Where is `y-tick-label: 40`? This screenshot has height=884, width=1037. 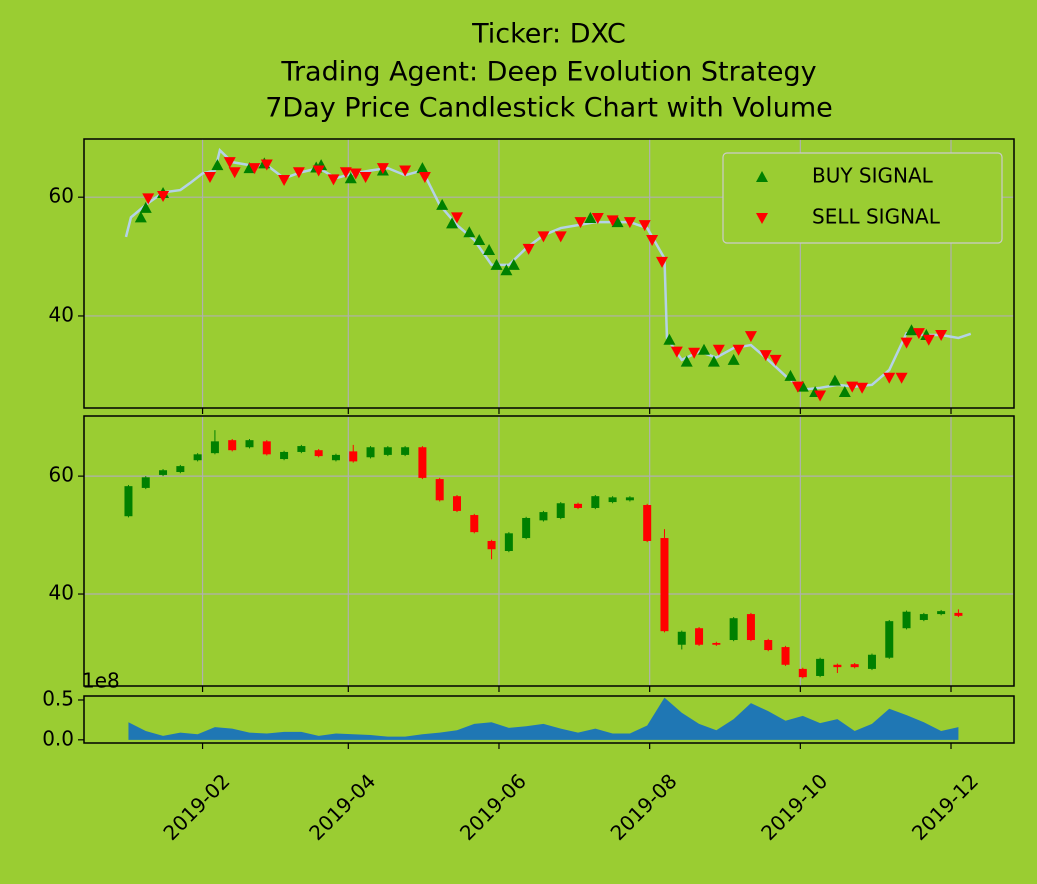
y-tick-label: 40 is located at coordinates (61, 593).